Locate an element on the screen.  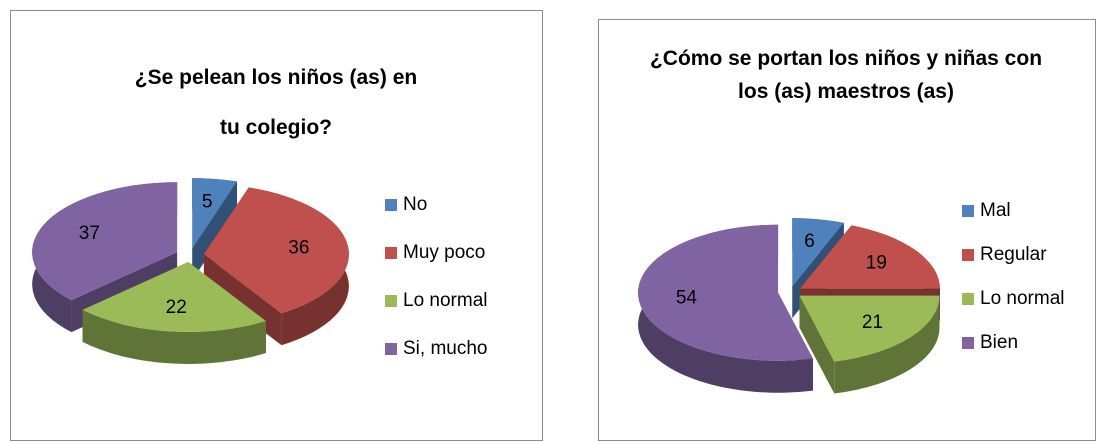
title-line: los (as) maestros (as) is located at coordinates (846, 91).